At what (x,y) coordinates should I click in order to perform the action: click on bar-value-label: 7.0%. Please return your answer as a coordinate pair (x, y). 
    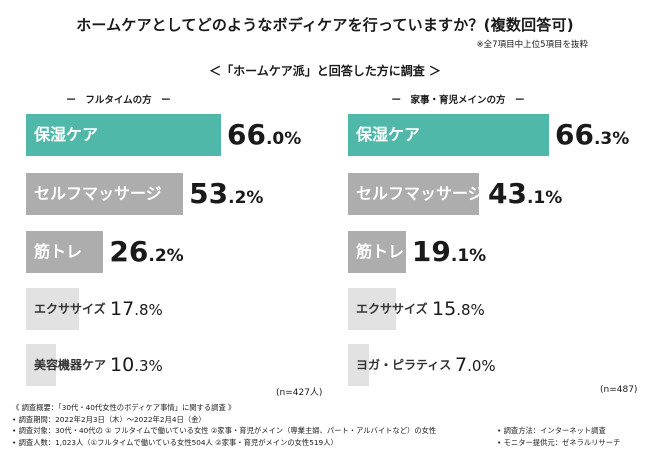
    Looking at the image, I should click on (475, 365).